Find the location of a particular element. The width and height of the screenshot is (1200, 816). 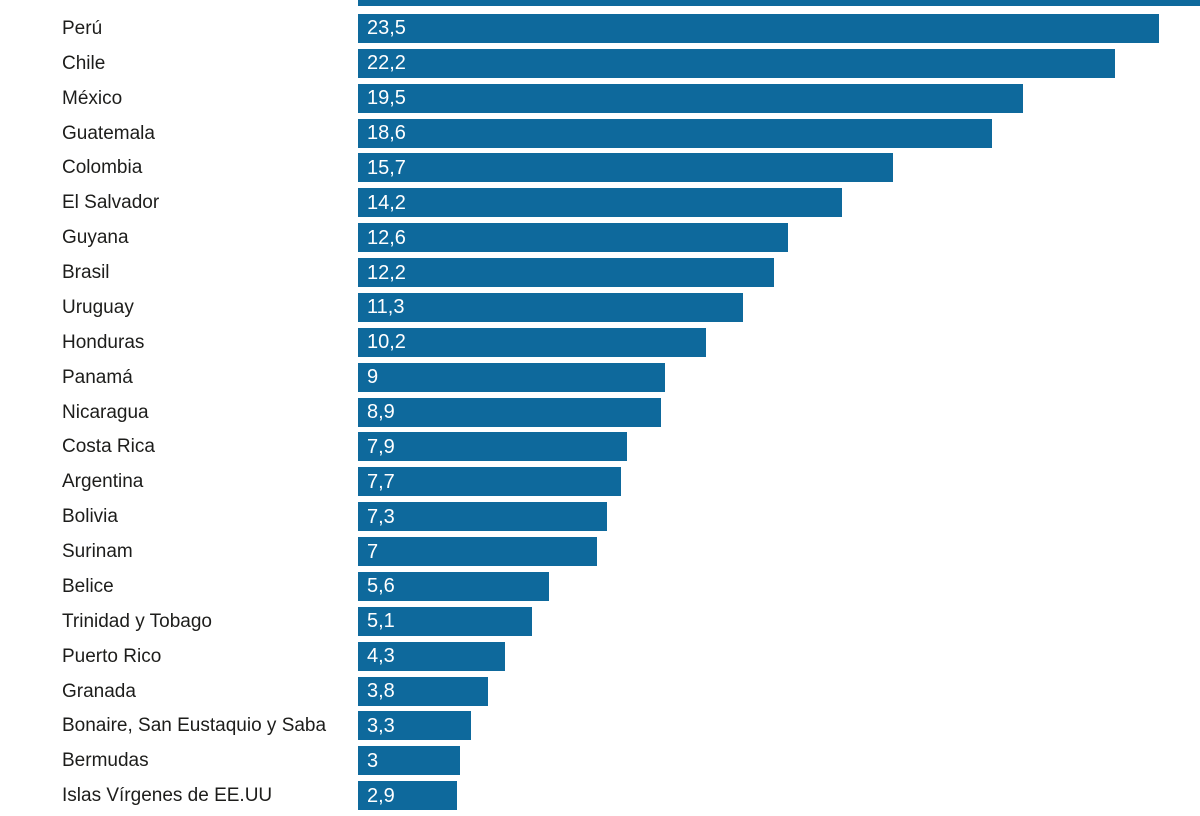

bar-area: 12,6 is located at coordinates (779, 237).